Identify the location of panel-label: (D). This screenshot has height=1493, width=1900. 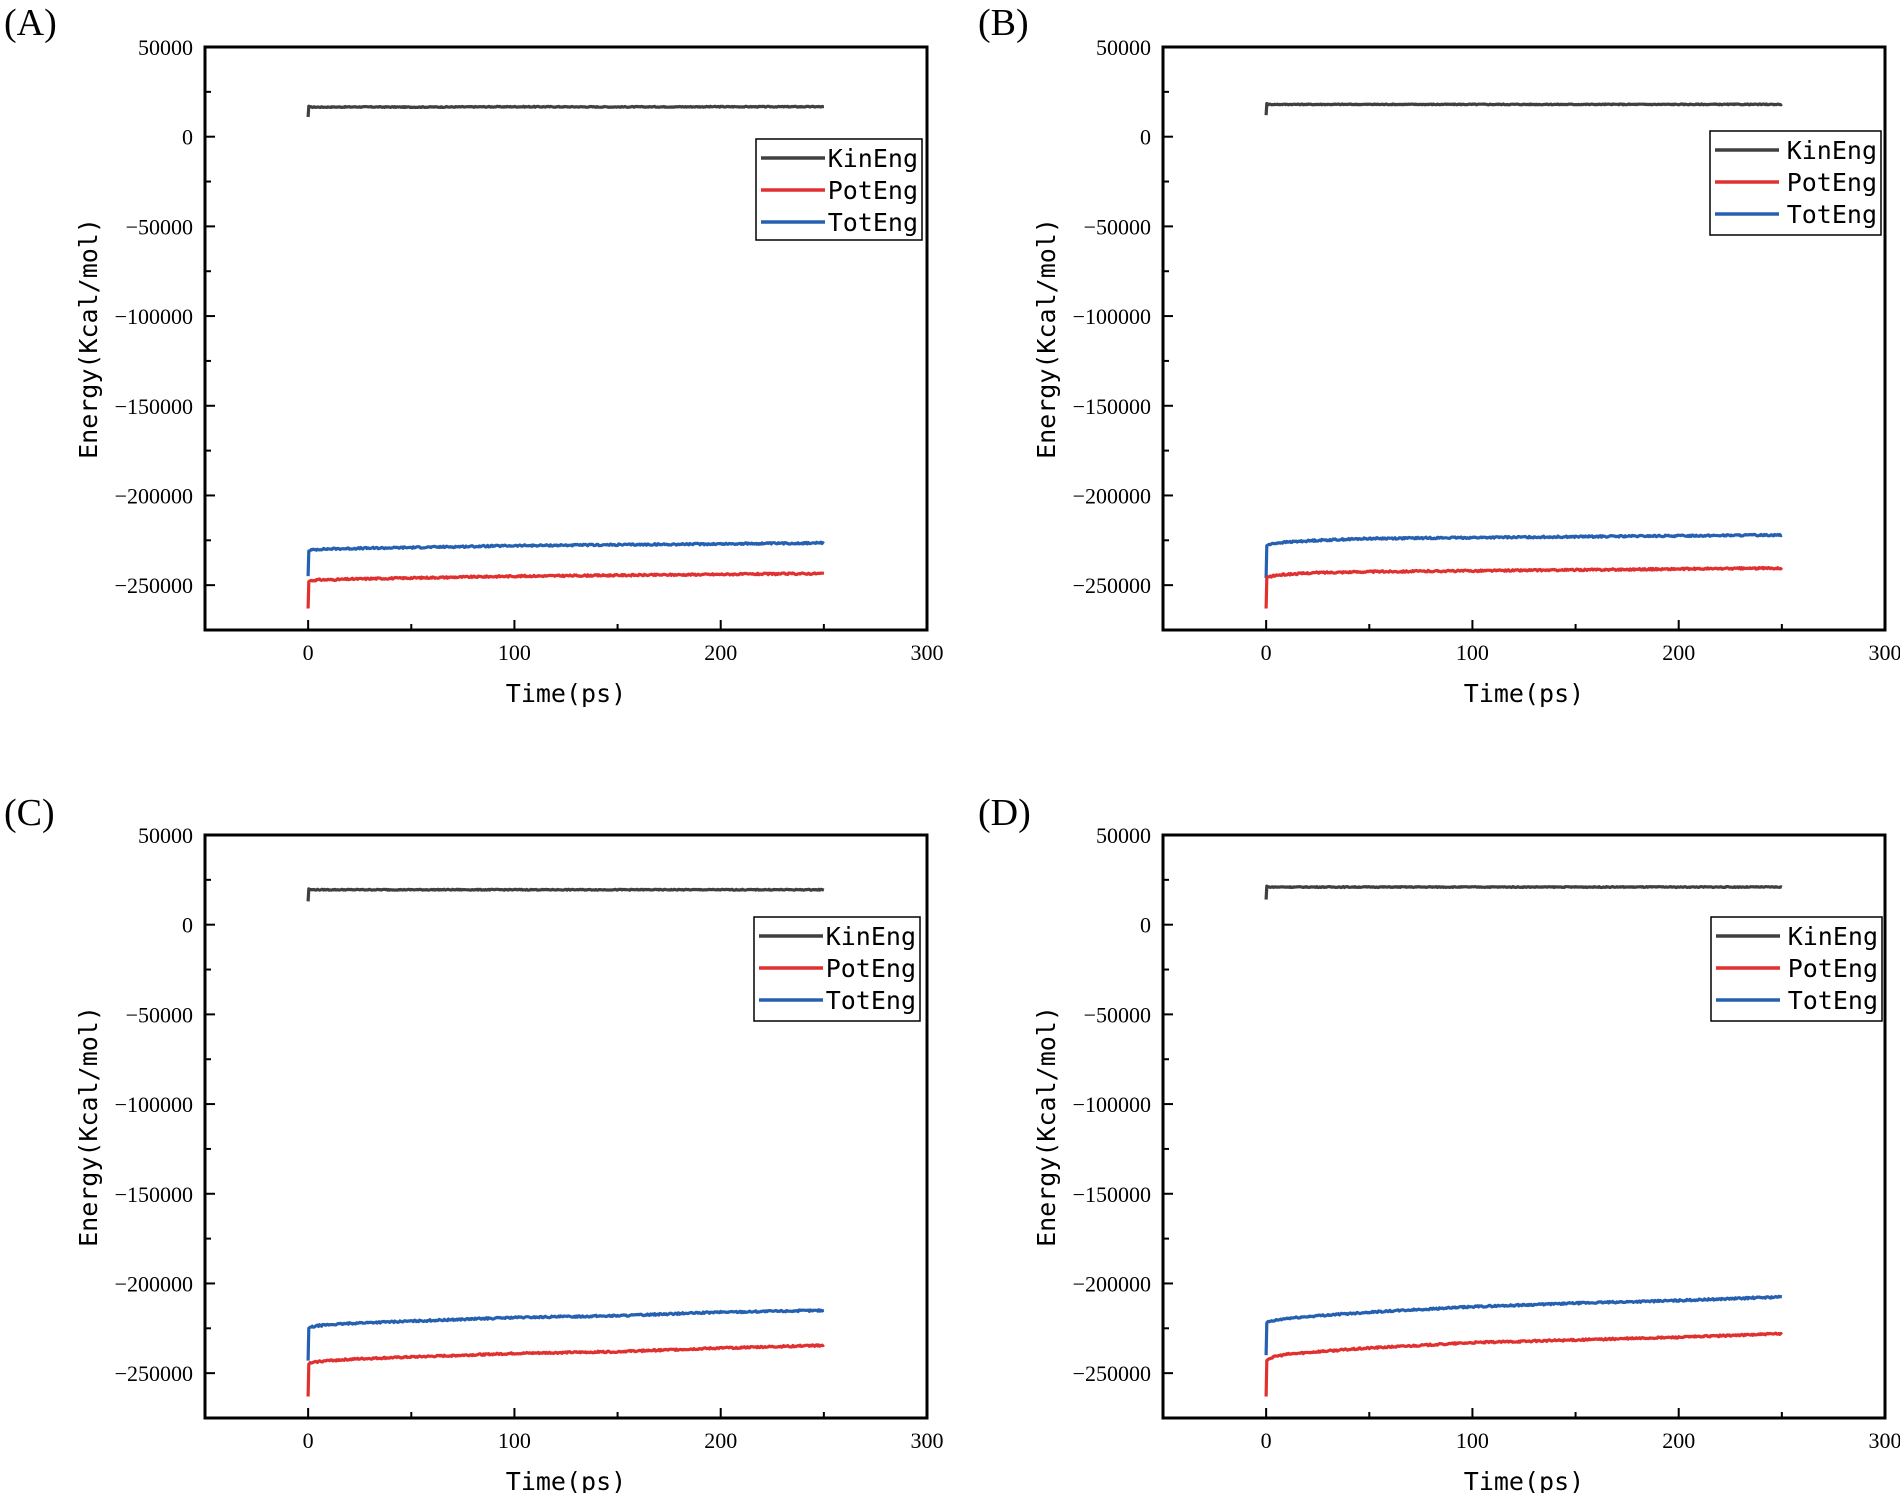
(1004, 813).